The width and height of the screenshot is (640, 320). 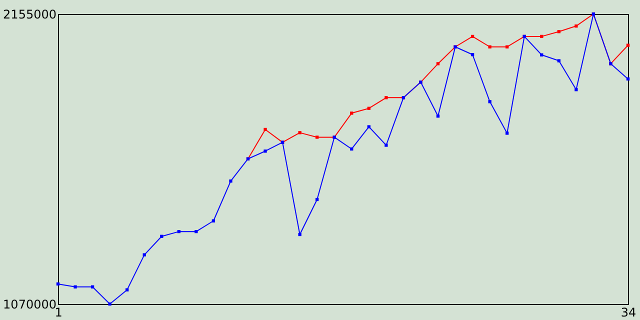 What do you see at coordinates (29, 305) in the screenshot?
I see `y-tick-label: 1070000` at bounding box center [29, 305].